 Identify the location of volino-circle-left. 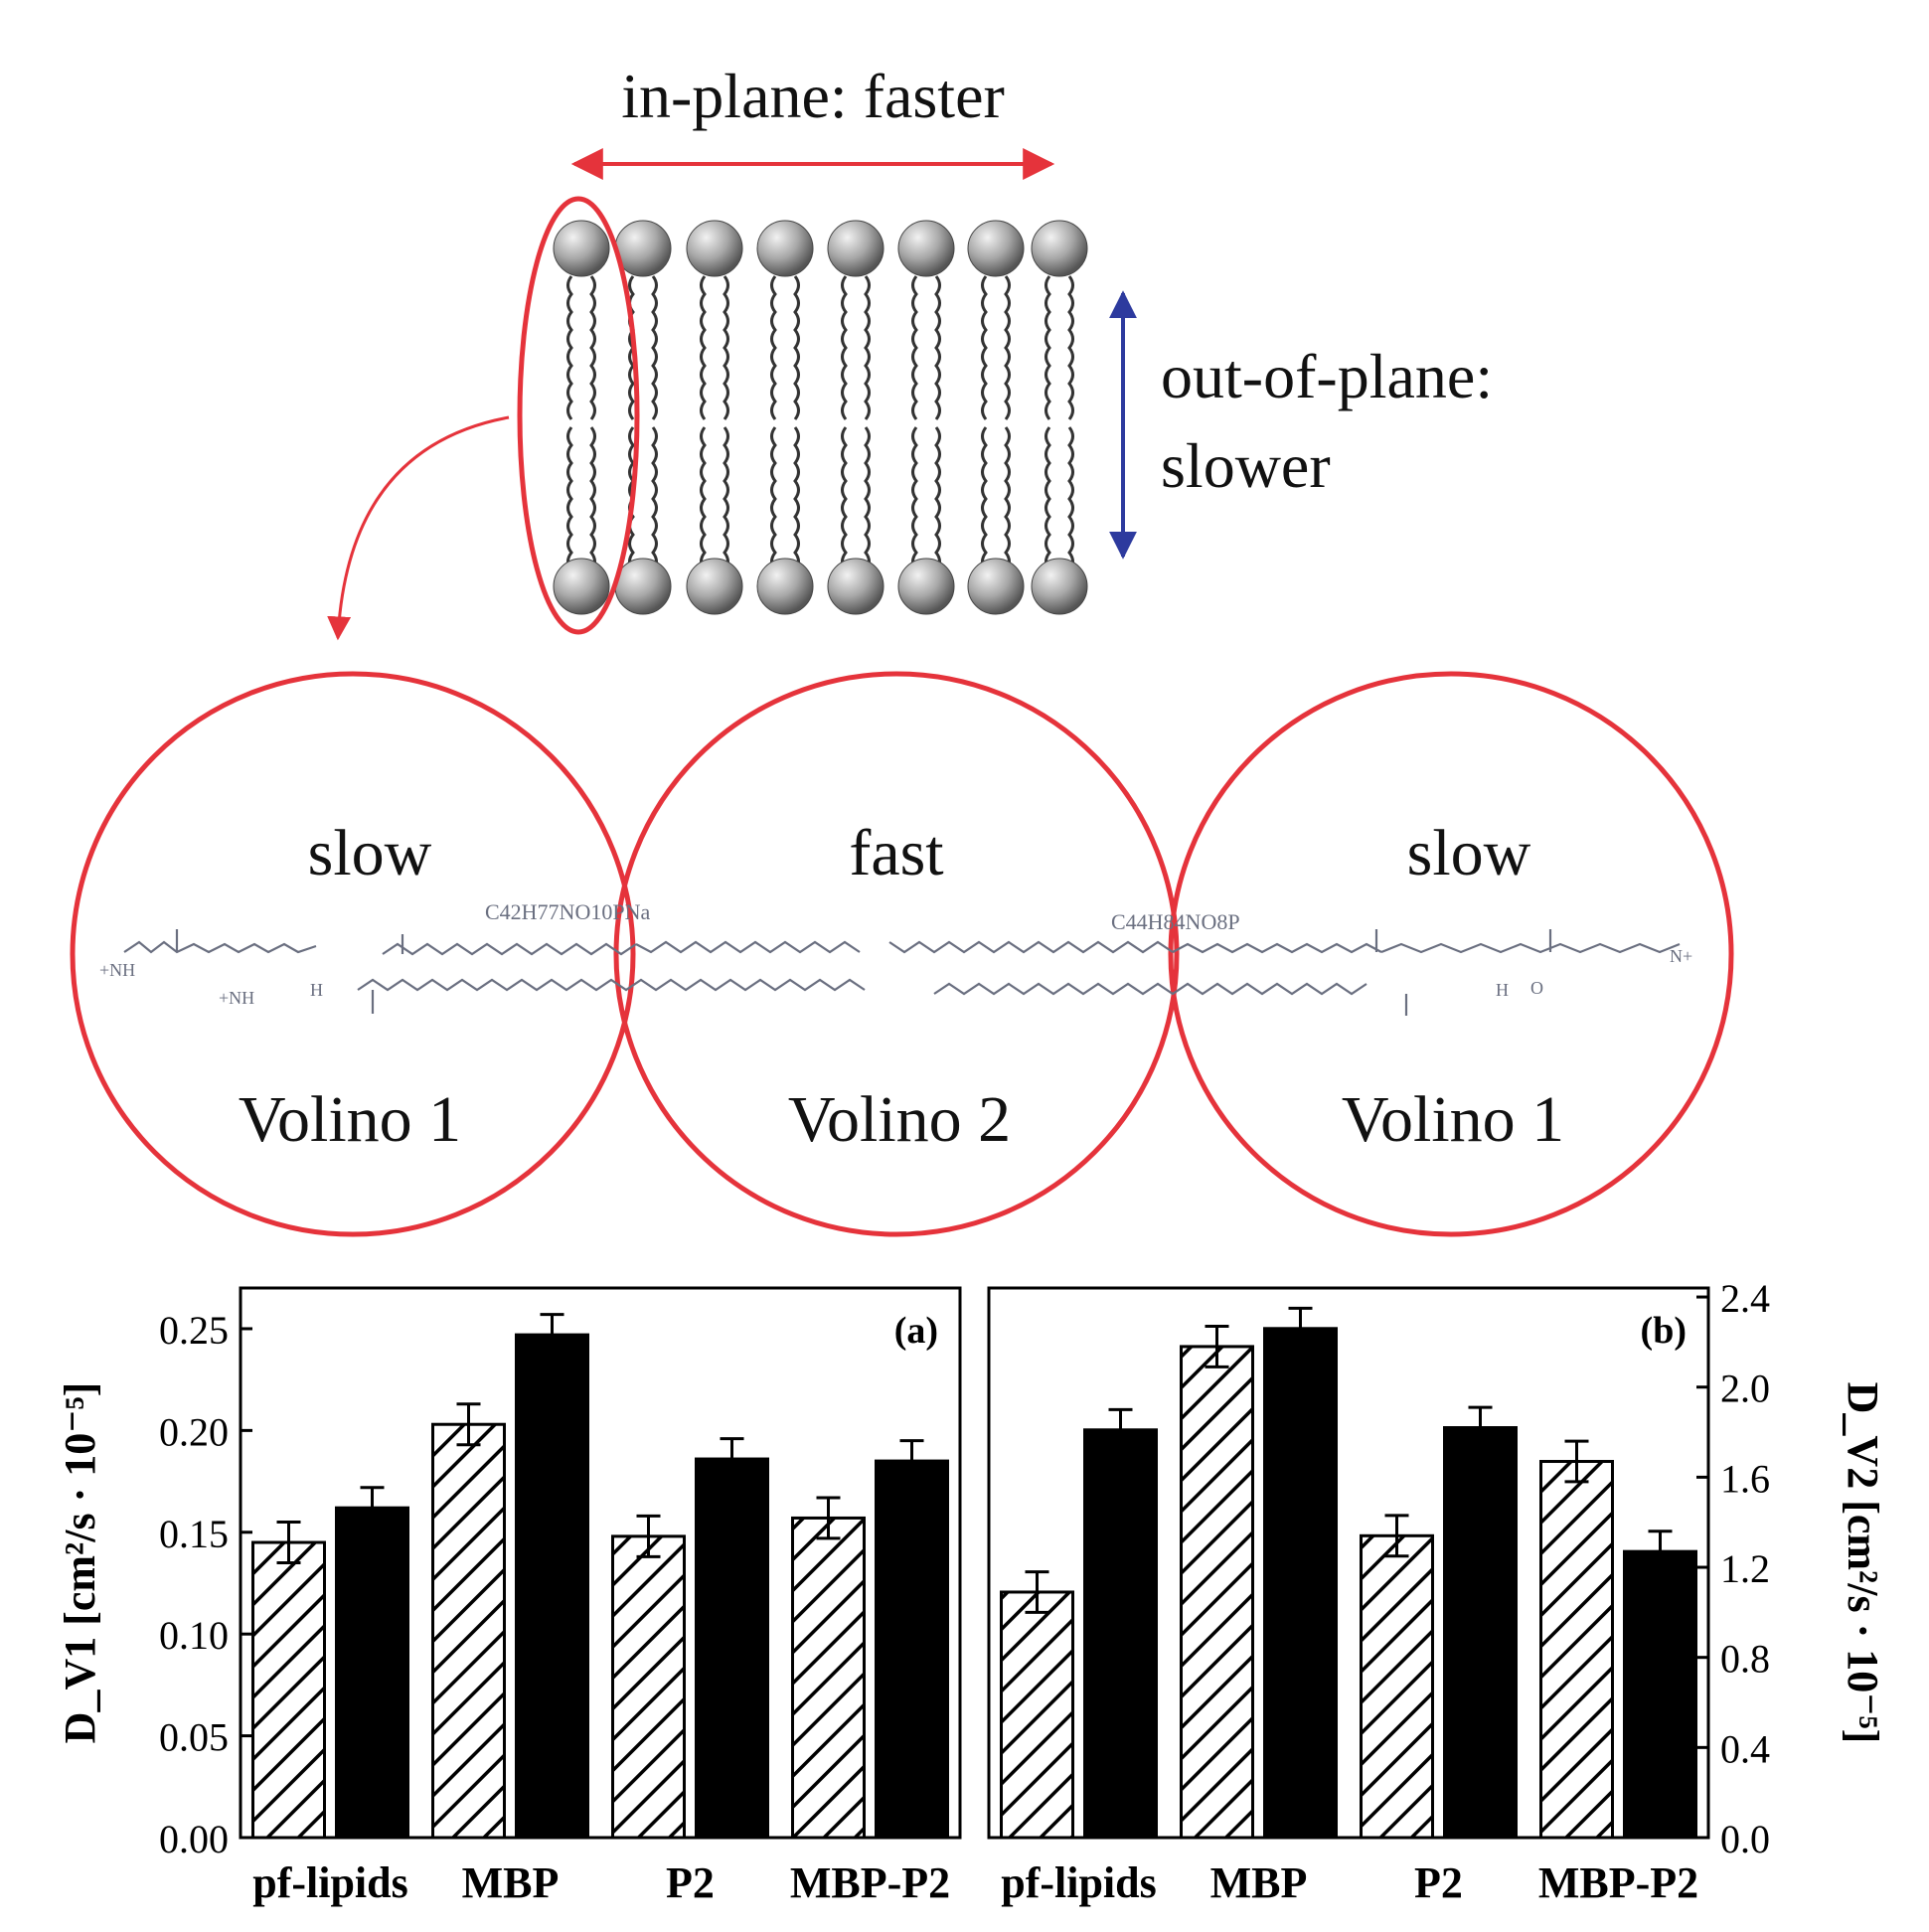
(353, 954).